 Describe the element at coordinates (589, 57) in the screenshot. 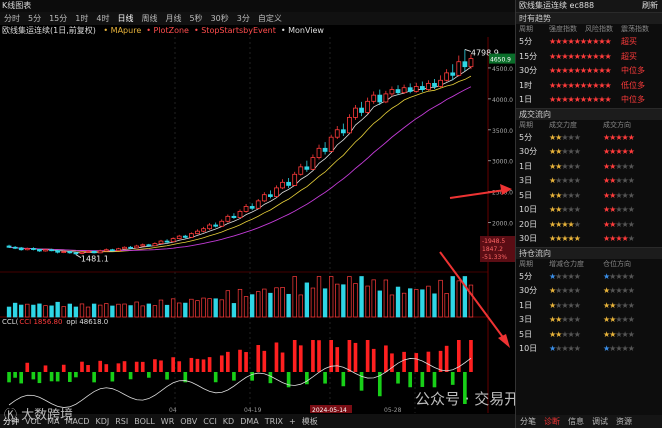

I see `trend-row: 15分 ★★★★★★★★★★ 超买` at that location.